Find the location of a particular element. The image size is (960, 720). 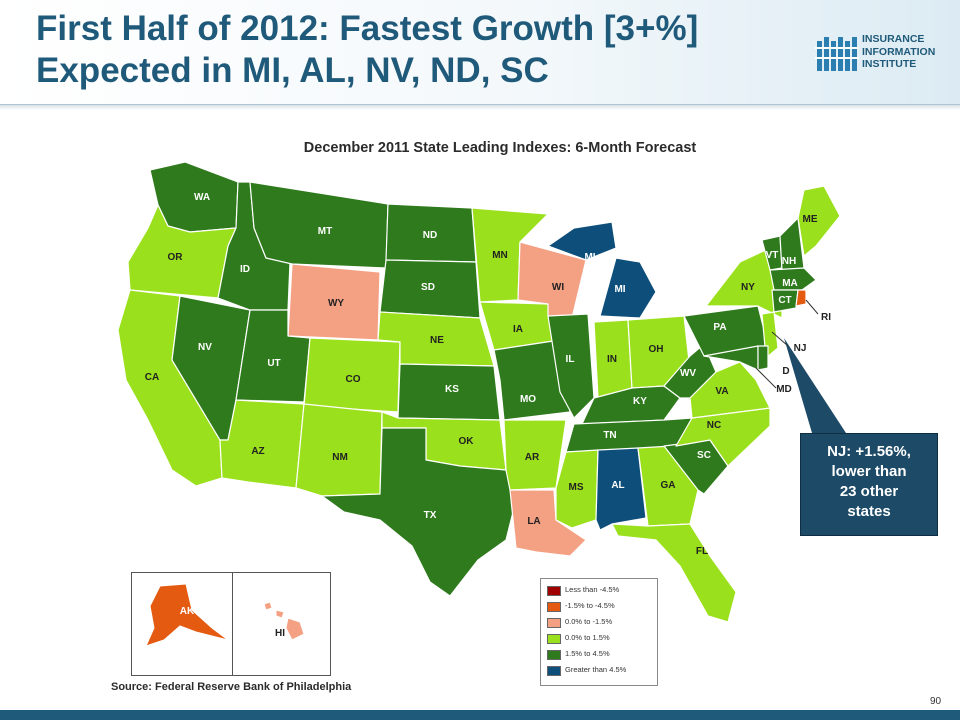

state-ME is located at coordinates (819, 221).